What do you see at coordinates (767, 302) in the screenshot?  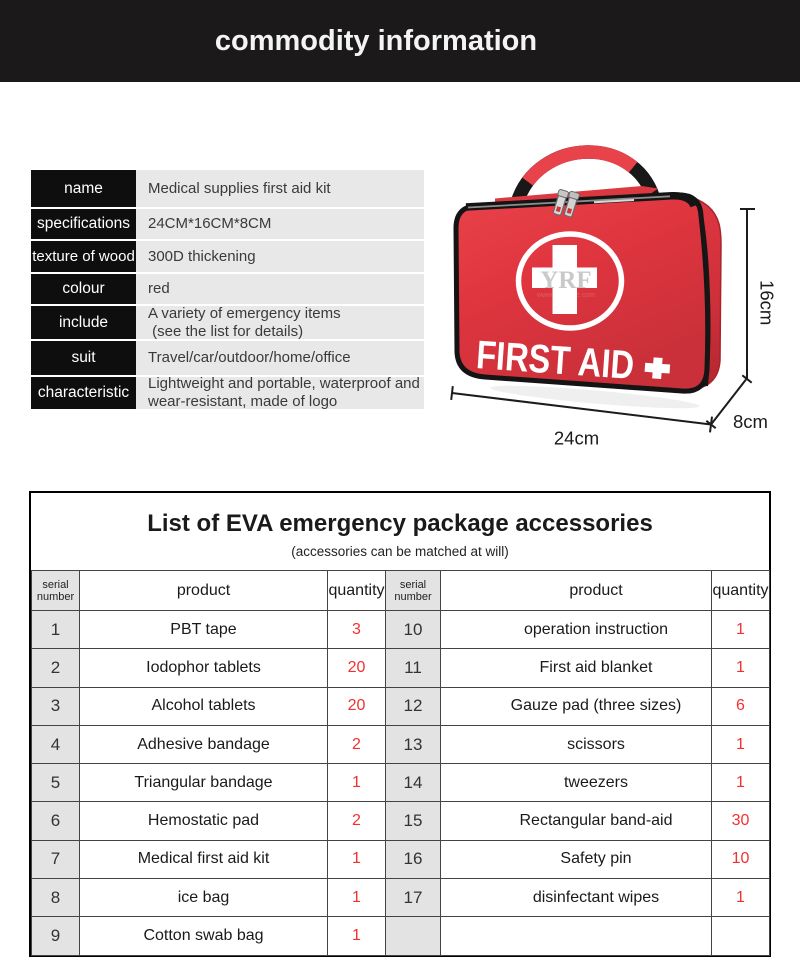 I see `svg-text: 16cm` at bounding box center [767, 302].